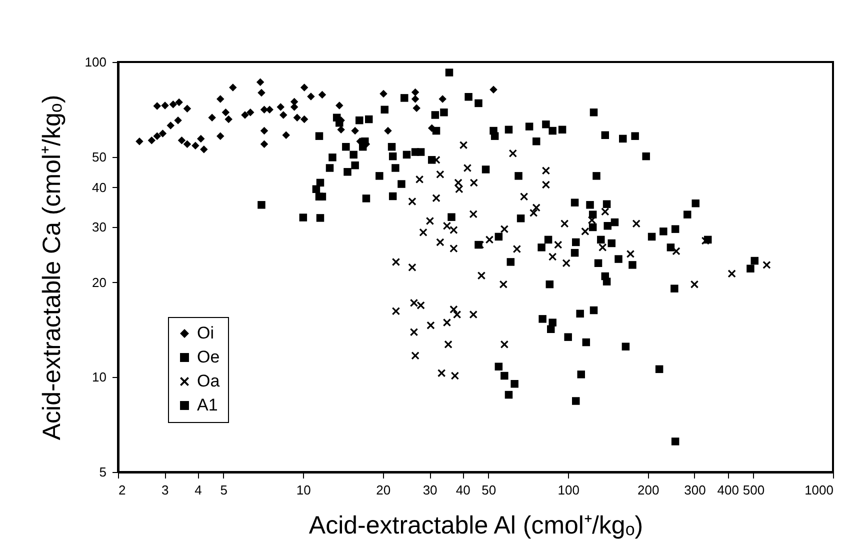 This screenshot has width=846, height=557. What do you see at coordinates (99, 187) in the screenshot?
I see `y-tick-label: 40` at bounding box center [99, 187].